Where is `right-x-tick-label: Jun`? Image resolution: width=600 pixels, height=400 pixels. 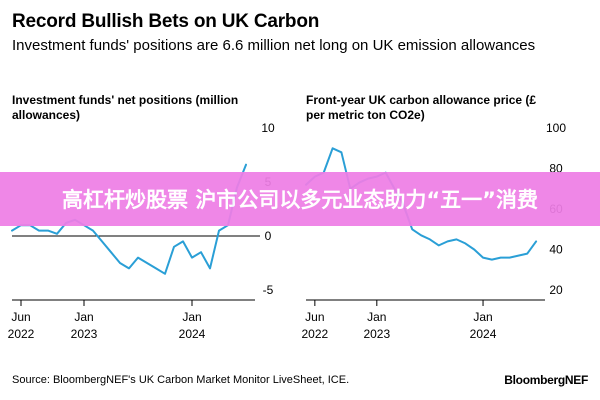 right-x-tick-label: Jun is located at coordinates (314, 317).